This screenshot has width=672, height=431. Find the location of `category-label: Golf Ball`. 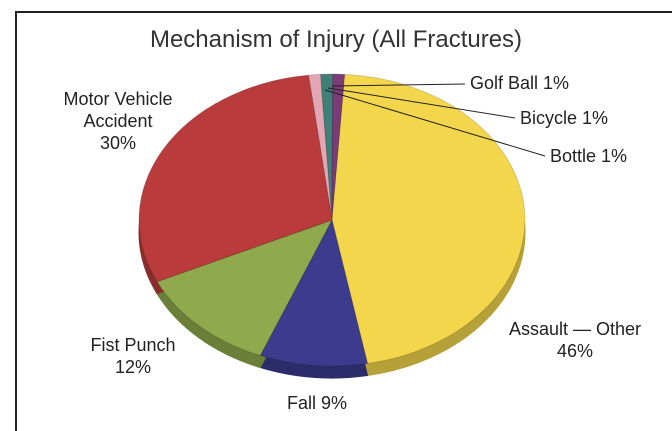

category-label: Golf Ball is located at coordinates (504, 83).